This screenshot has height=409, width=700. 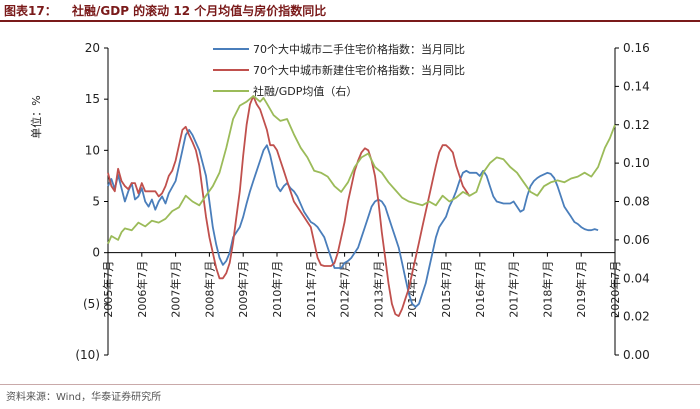 I want to click on x-tick-label: 2017年7月, so click(x=514, y=289).